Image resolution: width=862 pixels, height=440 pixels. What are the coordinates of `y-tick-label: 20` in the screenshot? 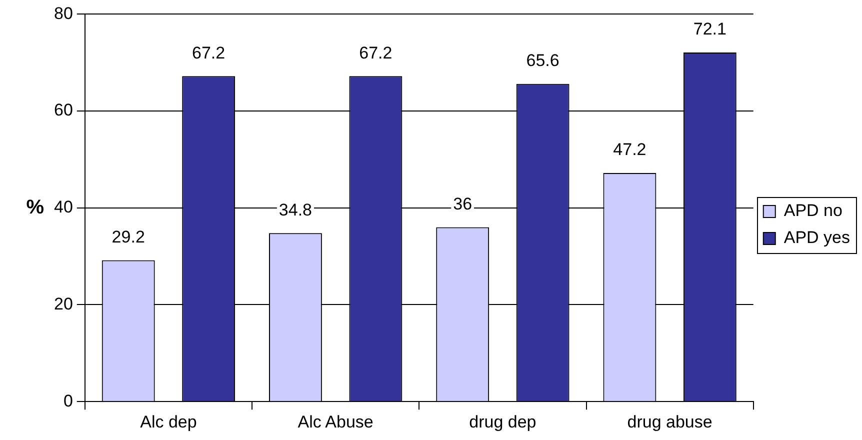 It's located at (63, 304).